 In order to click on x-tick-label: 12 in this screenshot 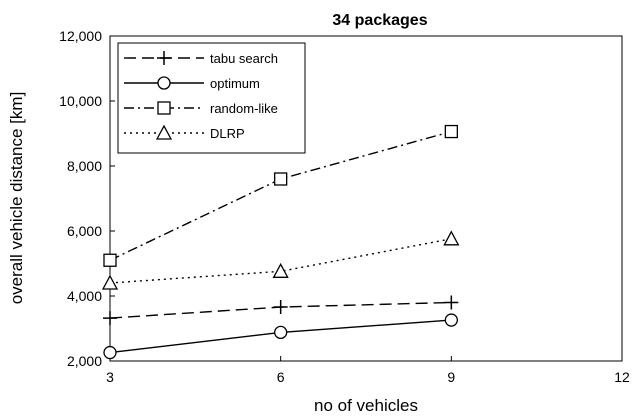, I will do `click(622, 377)`.